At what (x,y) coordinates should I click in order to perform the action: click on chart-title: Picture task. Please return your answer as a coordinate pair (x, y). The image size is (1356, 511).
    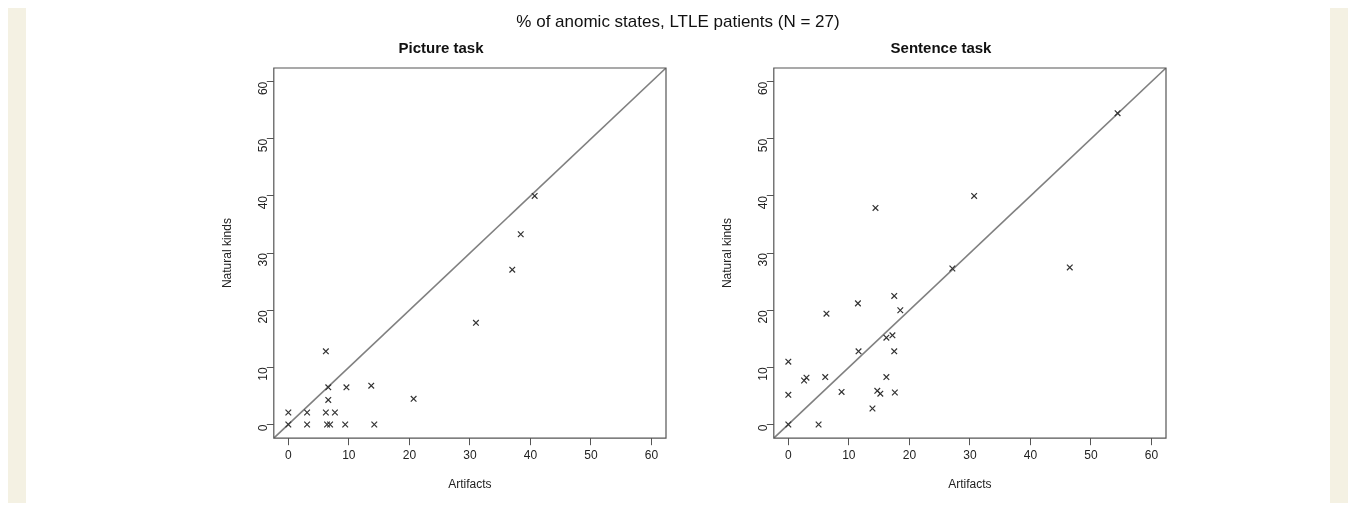
    Looking at the image, I should click on (441, 48).